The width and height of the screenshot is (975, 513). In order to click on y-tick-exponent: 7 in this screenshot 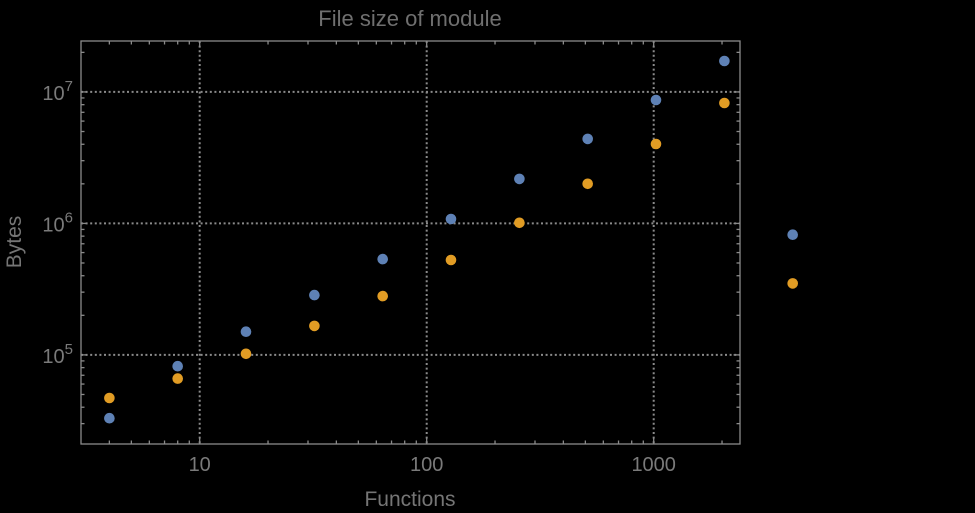, I will do `click(69, 86)`.